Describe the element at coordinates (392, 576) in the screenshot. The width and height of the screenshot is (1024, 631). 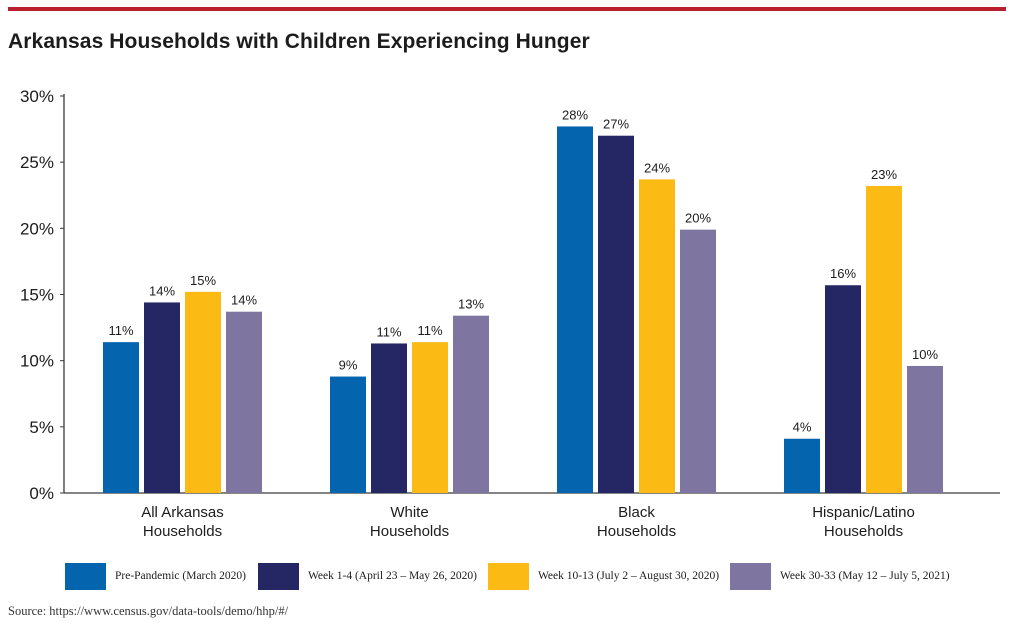
I see `legend-label: Week 1-4 (April 23 – May 26, 2020)` at that location.